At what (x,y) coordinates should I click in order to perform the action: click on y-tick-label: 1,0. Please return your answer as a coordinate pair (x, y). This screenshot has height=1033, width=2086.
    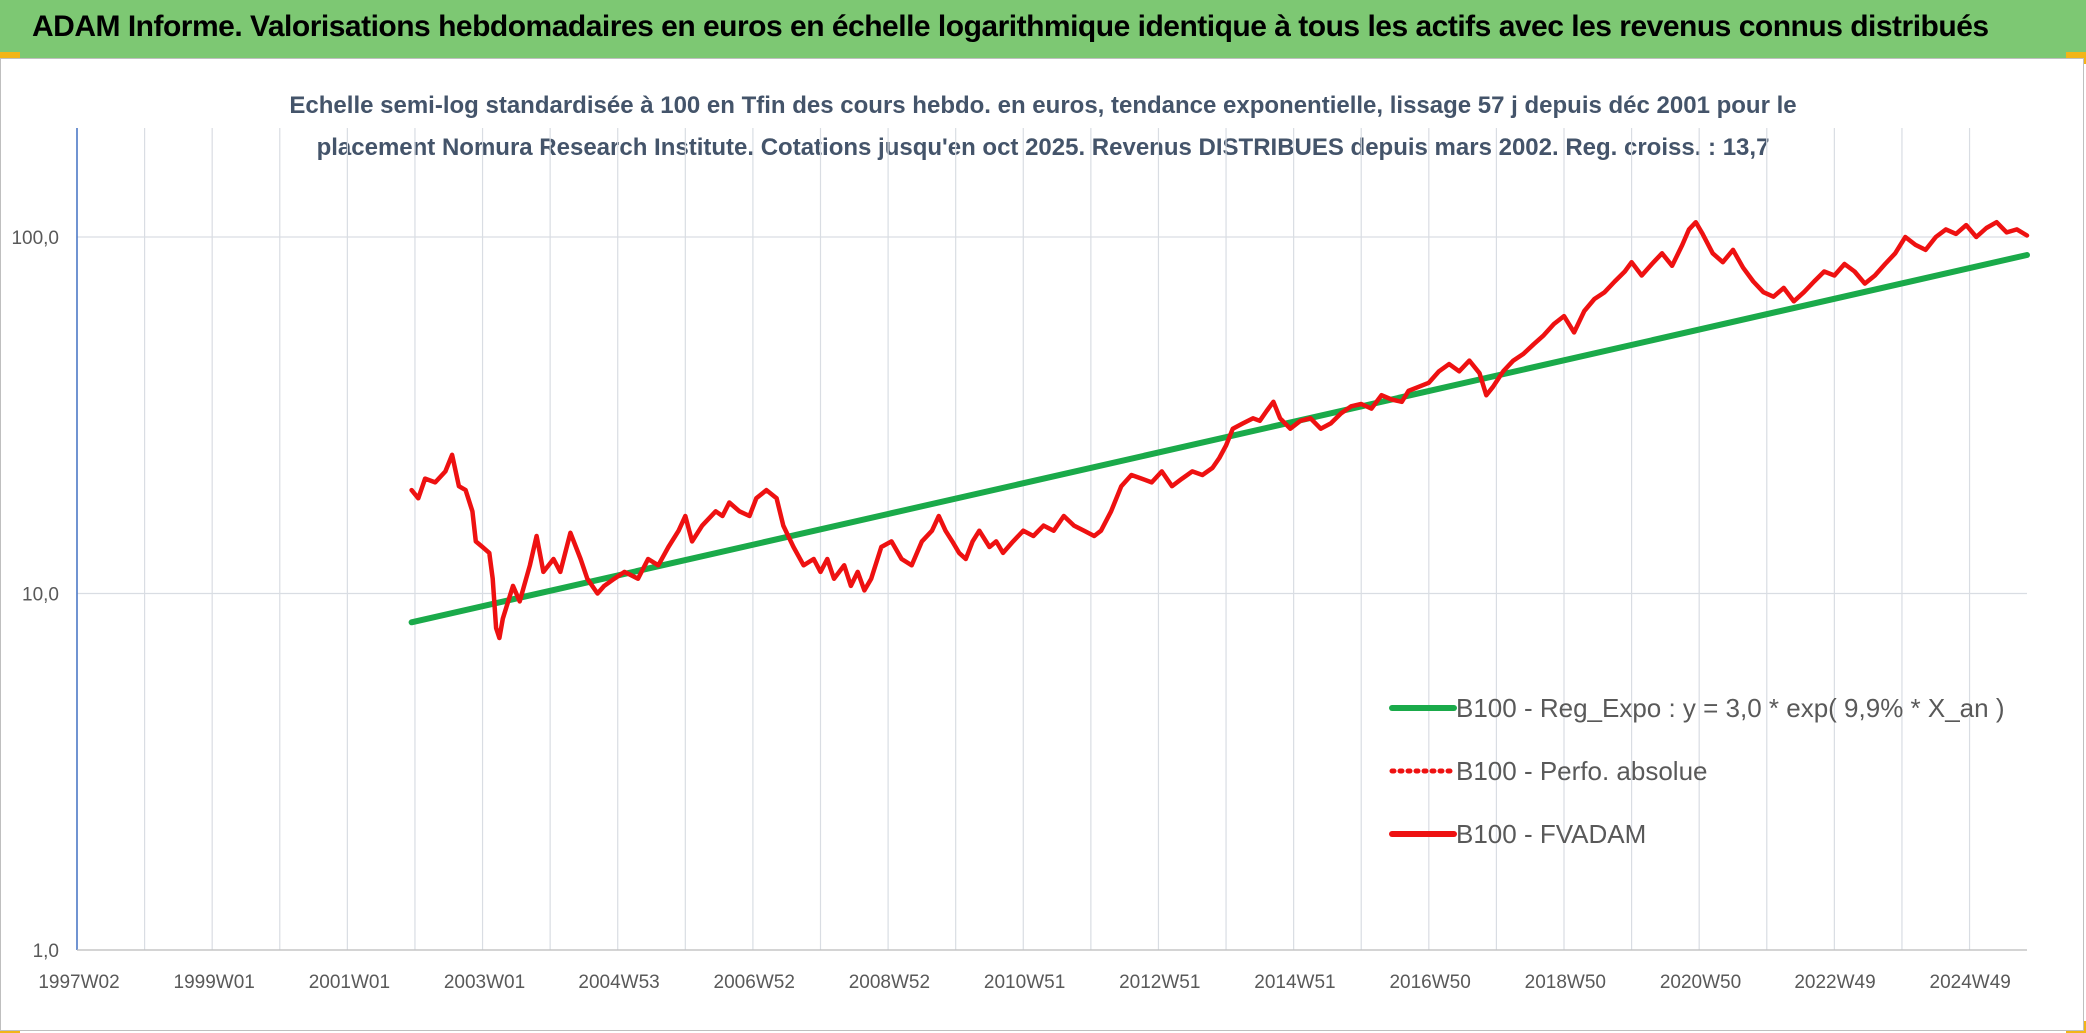
    Looking at the image, I should click on (46, 951).